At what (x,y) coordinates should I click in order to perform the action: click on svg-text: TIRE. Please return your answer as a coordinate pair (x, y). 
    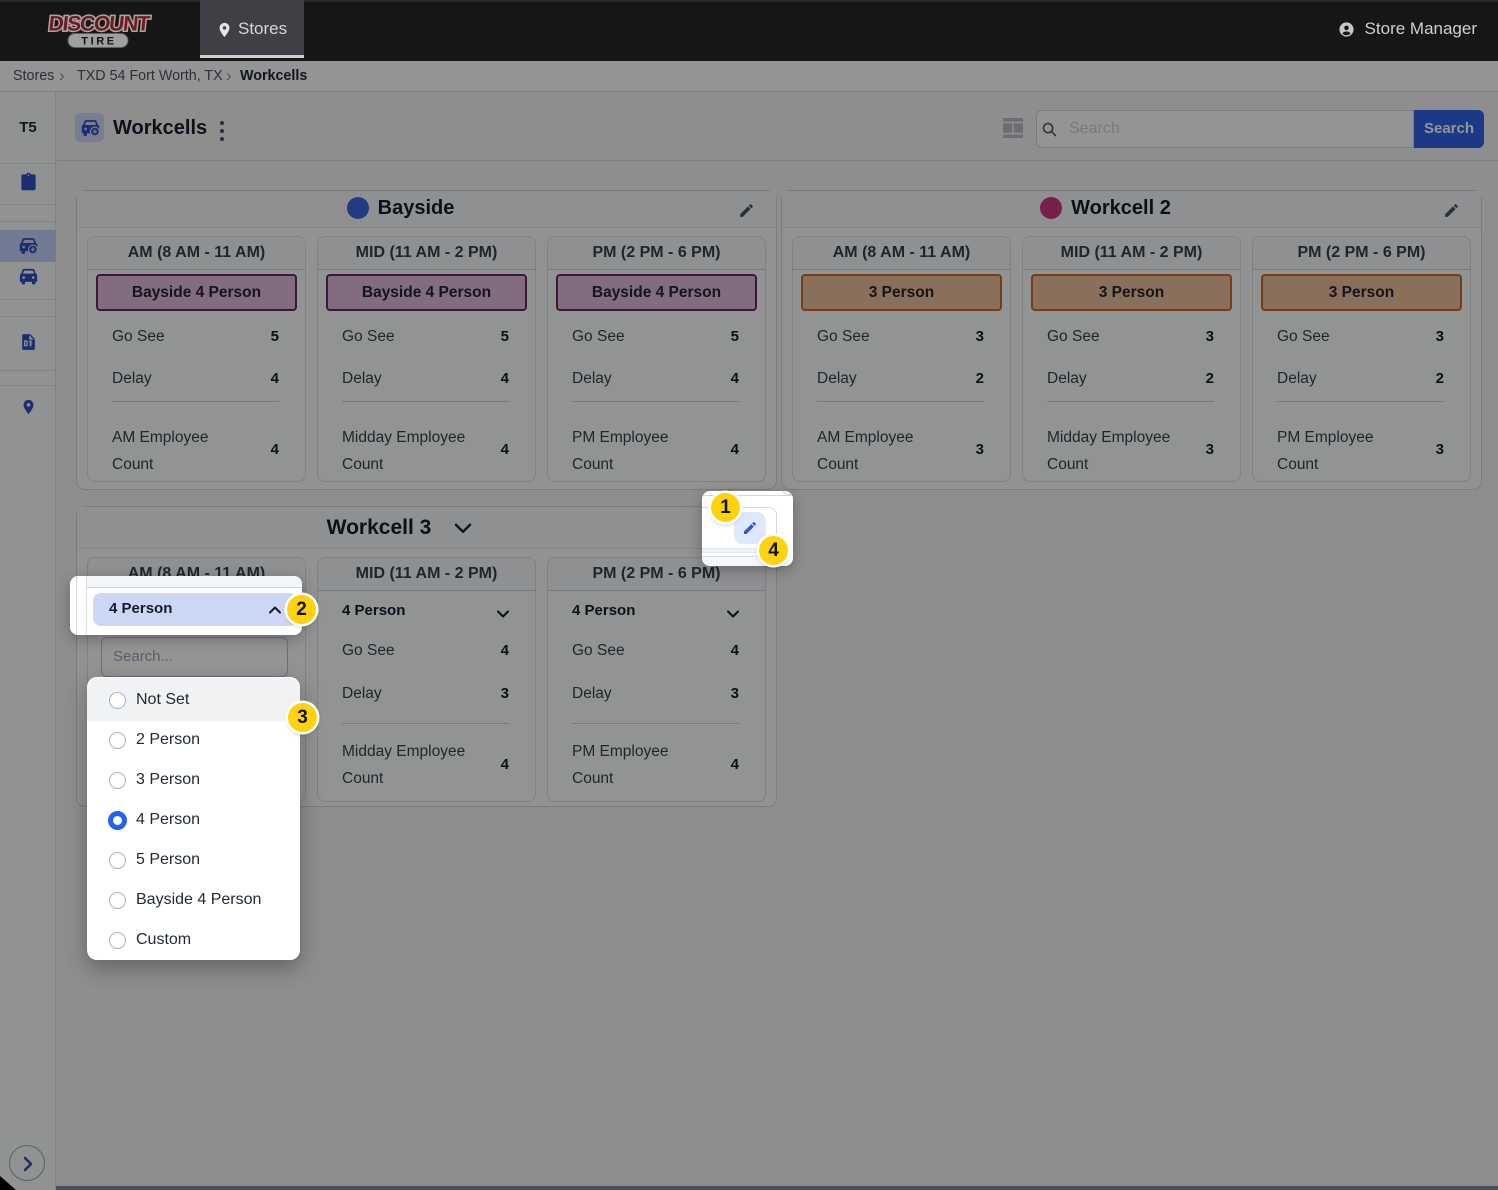
    Looking at the image, I should click on (98, 42).